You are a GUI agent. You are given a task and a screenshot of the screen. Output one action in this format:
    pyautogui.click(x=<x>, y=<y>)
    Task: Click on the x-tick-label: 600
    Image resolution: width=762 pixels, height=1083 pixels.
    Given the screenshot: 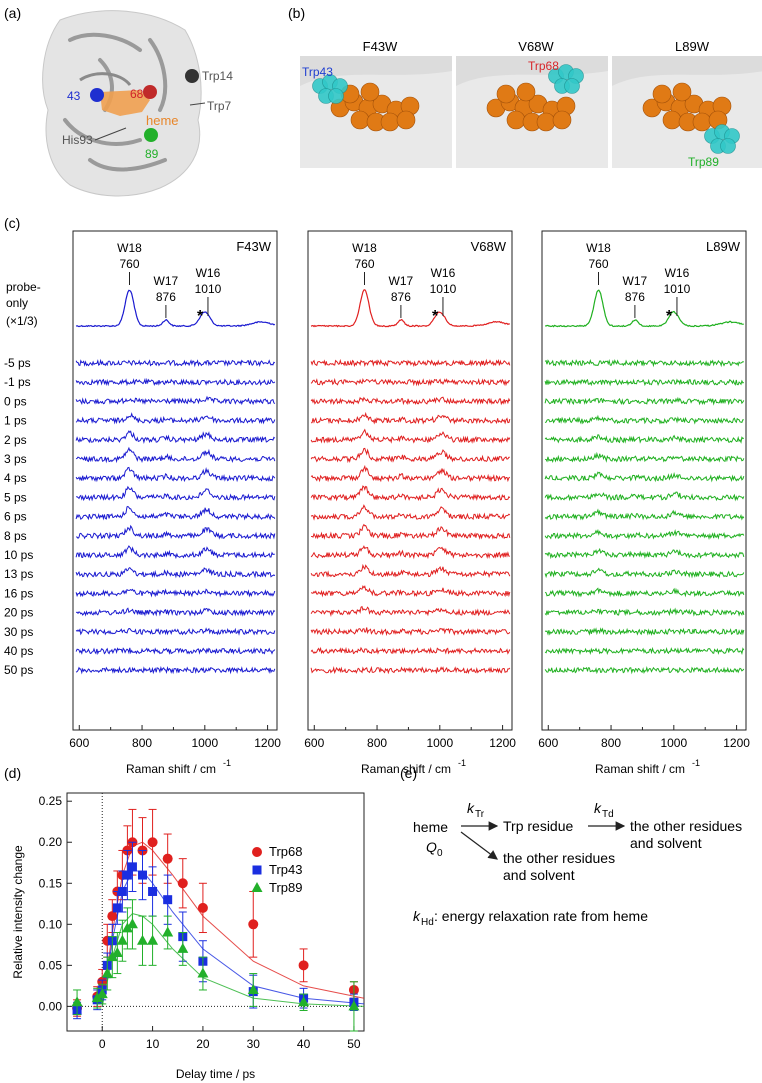 What is the action you would take?
    pyautogui.click(x=314, y=743)
    